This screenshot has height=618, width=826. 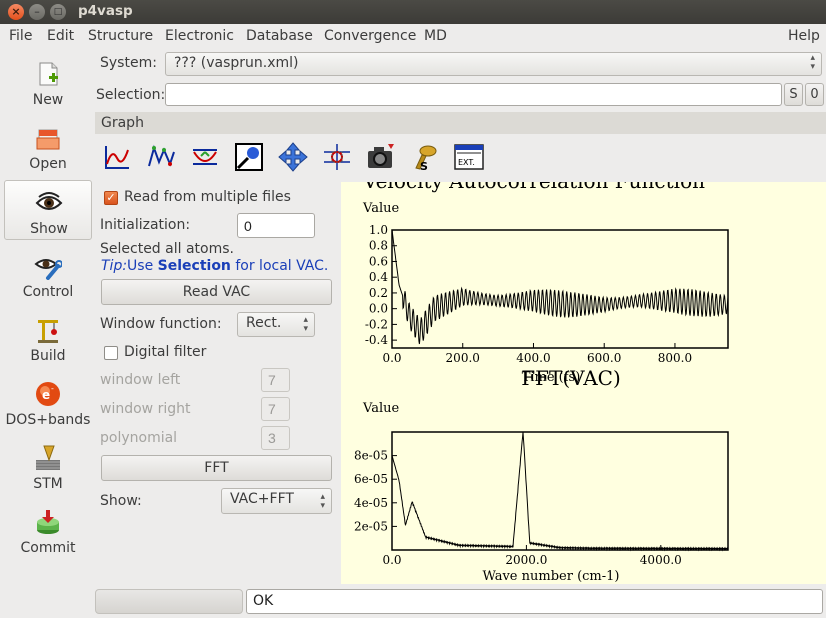 I want to click on system-combo: ??? (vasprun.xml) ▴ ▾, so click(x=493, y=64).